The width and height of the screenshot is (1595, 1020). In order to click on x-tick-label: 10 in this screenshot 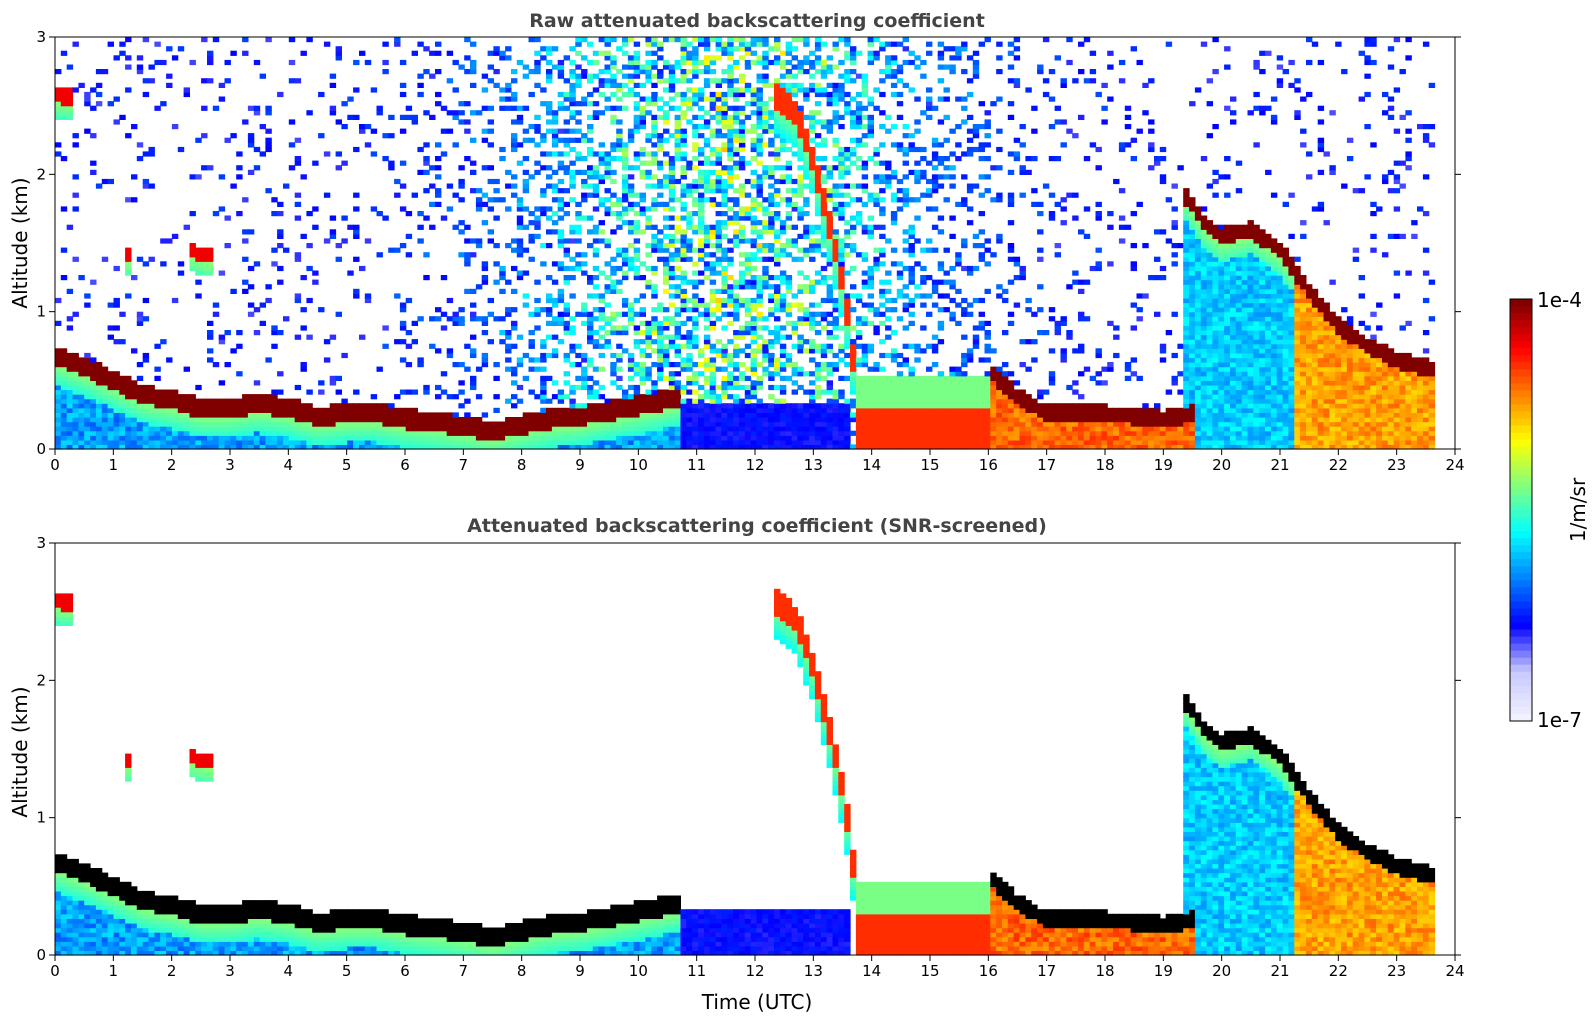, I will do `click(638, 971)`.